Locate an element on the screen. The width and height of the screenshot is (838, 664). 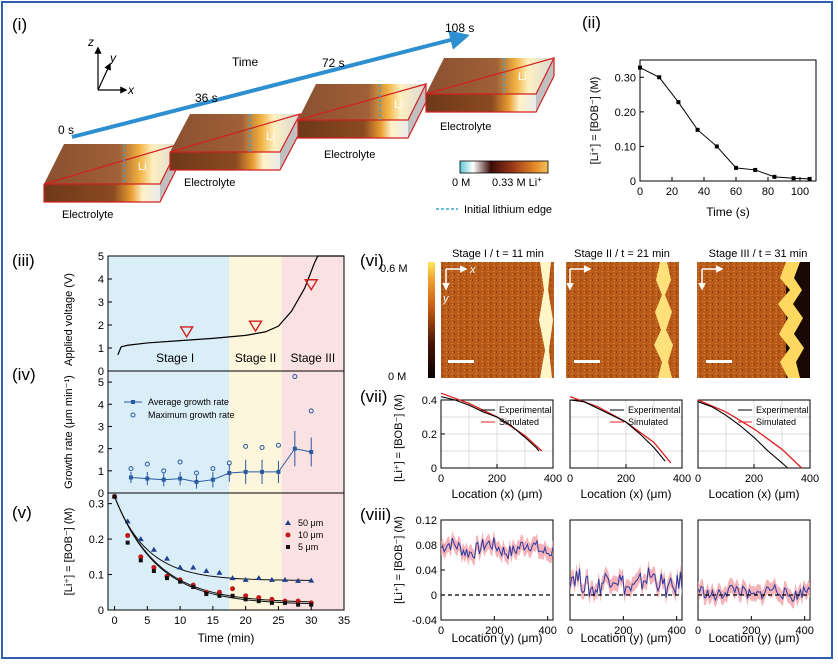
electrolyte-label-1: Electrolyte is located at coordinates (209, 183).